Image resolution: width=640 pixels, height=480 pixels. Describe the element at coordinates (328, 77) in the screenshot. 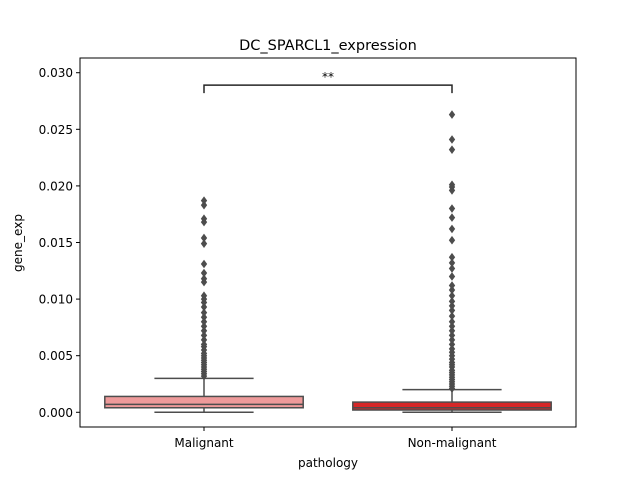

I see `significance-label: **` at that location.